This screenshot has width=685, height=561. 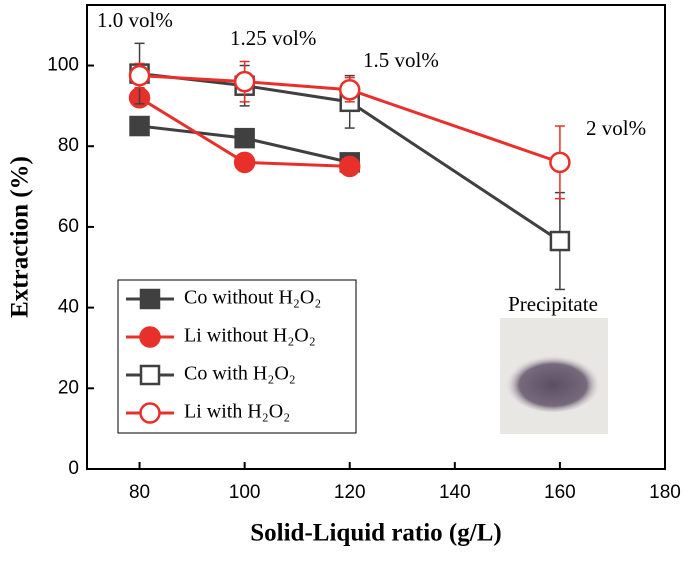 I want to click on x-tick-label: 180, so click(x=665, y=492).